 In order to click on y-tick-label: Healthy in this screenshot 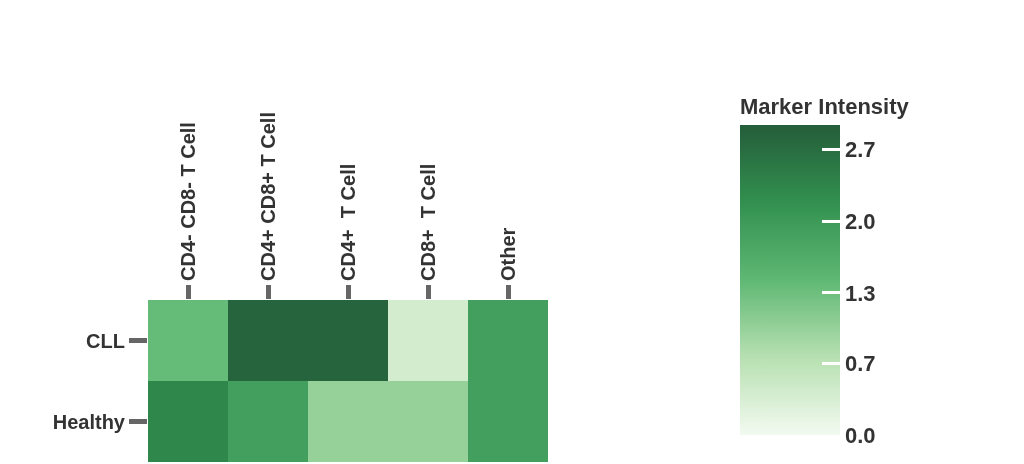, I will do `click(89, 421)`.